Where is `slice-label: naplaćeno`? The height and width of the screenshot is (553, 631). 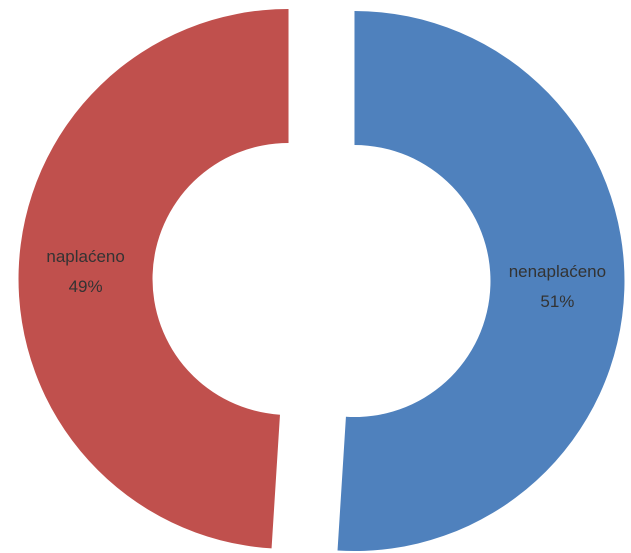 slice-label: naplaćeno is located at coordinates (85, 256).